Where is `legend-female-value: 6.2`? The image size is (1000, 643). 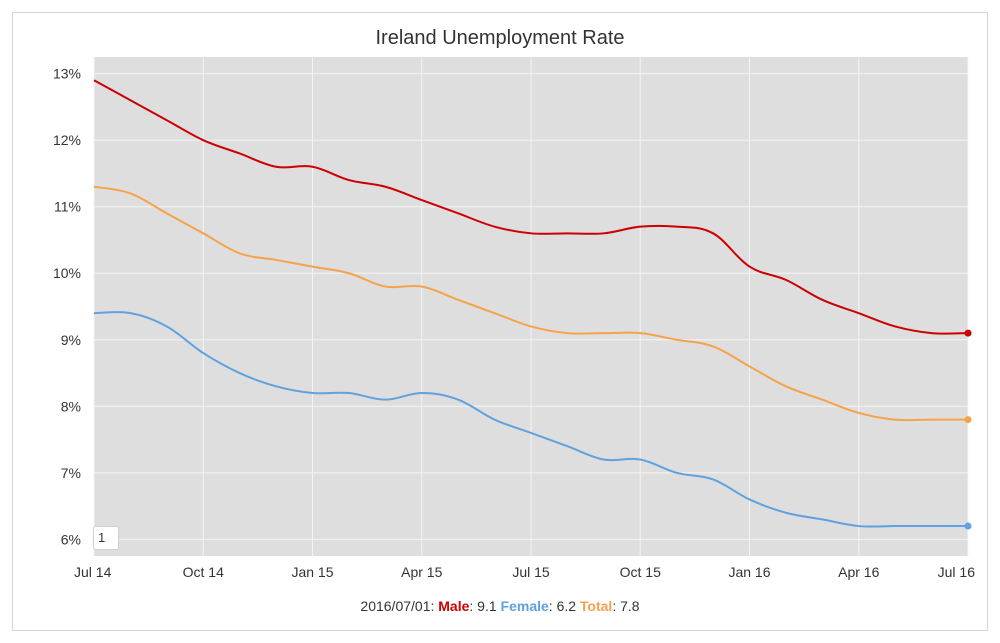
legend-female-value: 6.2 is located at coordinates (566, 606).